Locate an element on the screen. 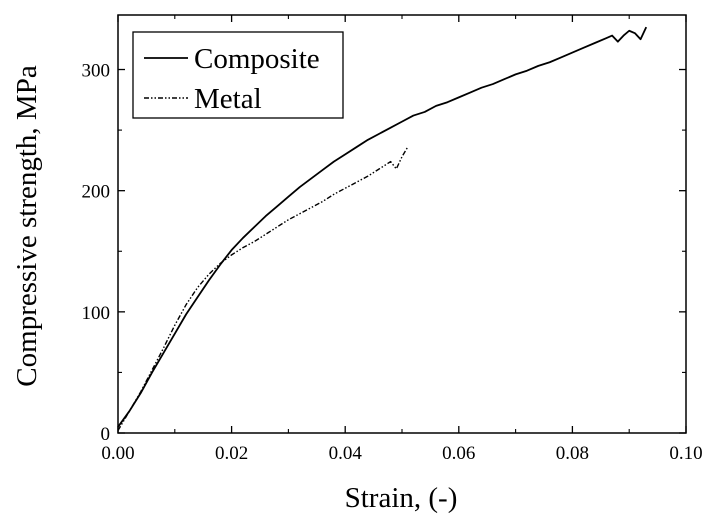 The image size is (712, 523). legend: Composite Metal is located at coordinates (238, 75).